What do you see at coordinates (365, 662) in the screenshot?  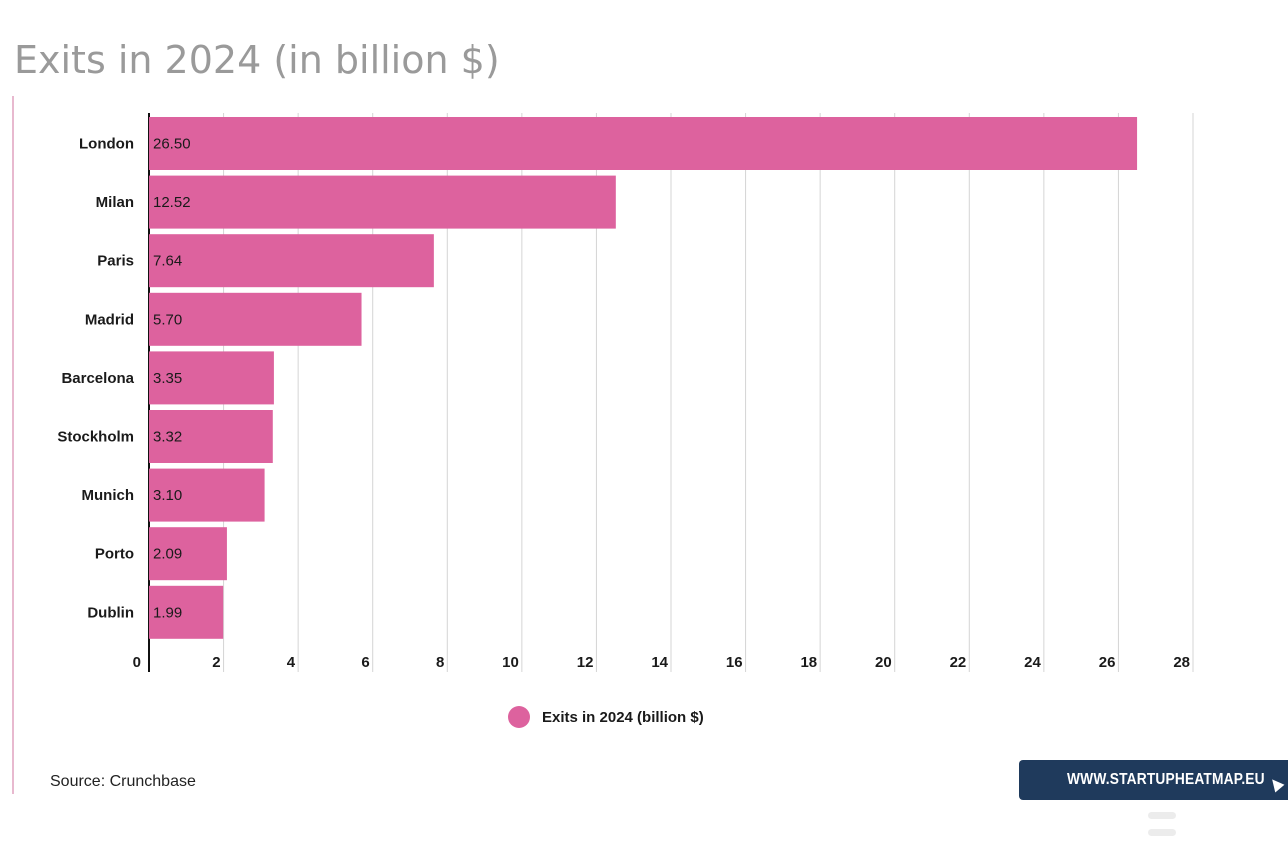 I see `x-tick-label: 6` at bounding box center [365, 662].